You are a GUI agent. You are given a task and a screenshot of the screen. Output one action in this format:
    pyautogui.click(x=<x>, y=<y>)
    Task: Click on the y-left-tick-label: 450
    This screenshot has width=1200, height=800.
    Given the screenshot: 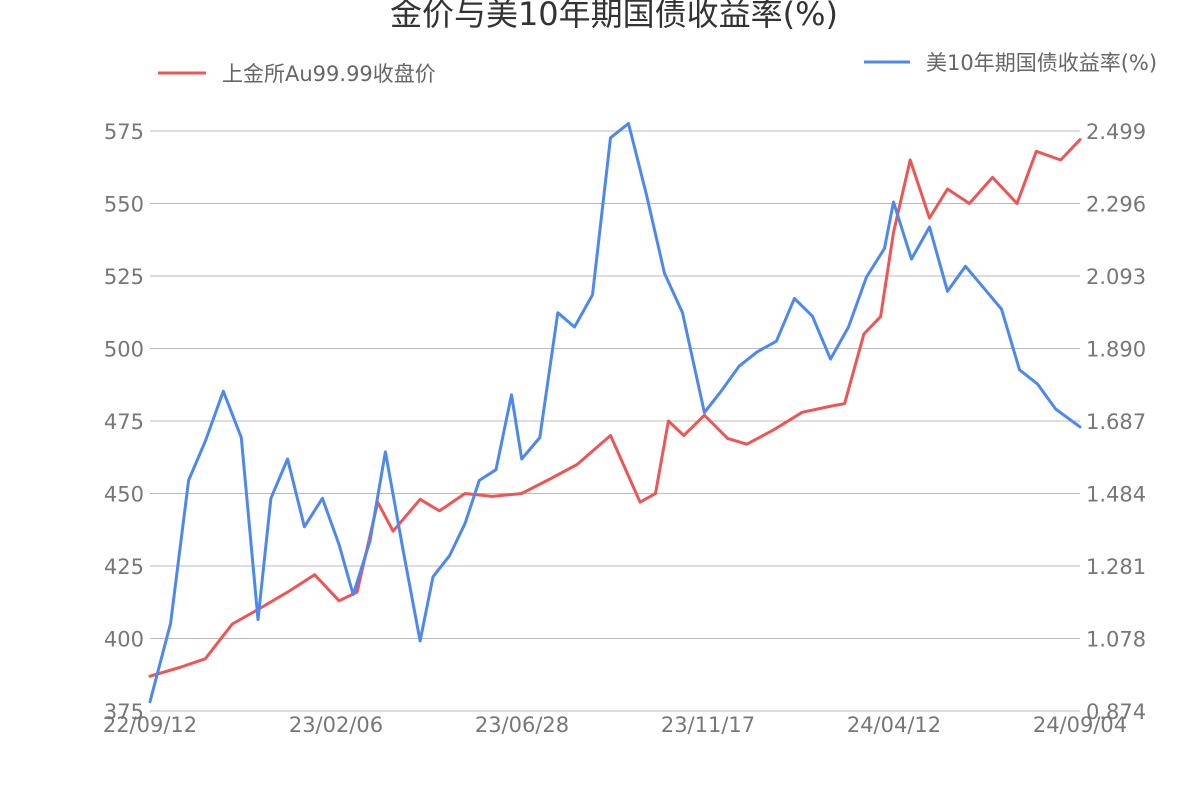 What is the action you would take?
    pyautogui.click(x=124, y=495)
    